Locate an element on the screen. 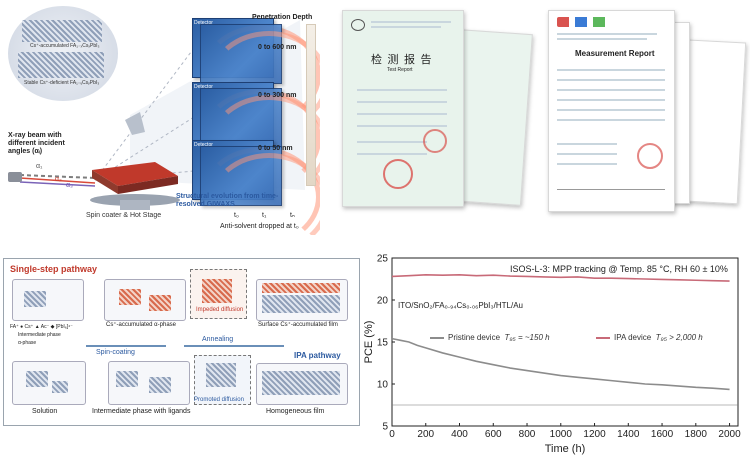 Image resolution: width=750 pixels, height=455 pixels. cn-report: 检 测 报 告 Test Report is located at coordinates (403, 108).